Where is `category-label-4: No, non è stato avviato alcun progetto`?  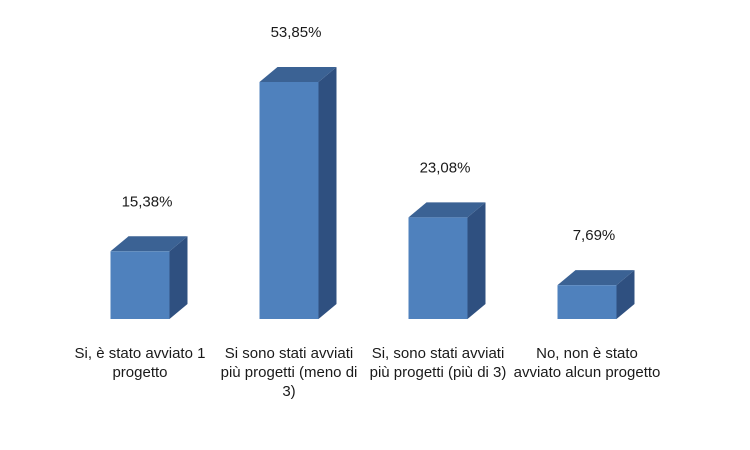
category-label-4: No, non è stato avviato alcun progetto is located at coordinates (587, 363).